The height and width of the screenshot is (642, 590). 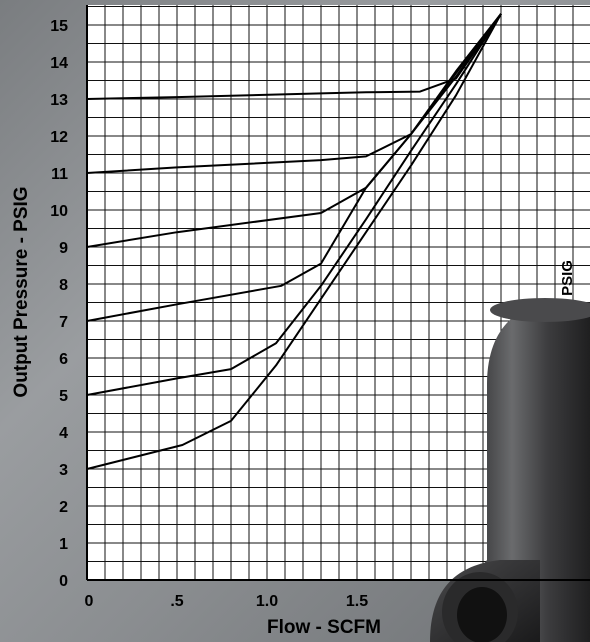 What do you see at coordinates (63, 359) in the screenshot?
I see `y-tick-label: 6` at bounding box center [63, 359].